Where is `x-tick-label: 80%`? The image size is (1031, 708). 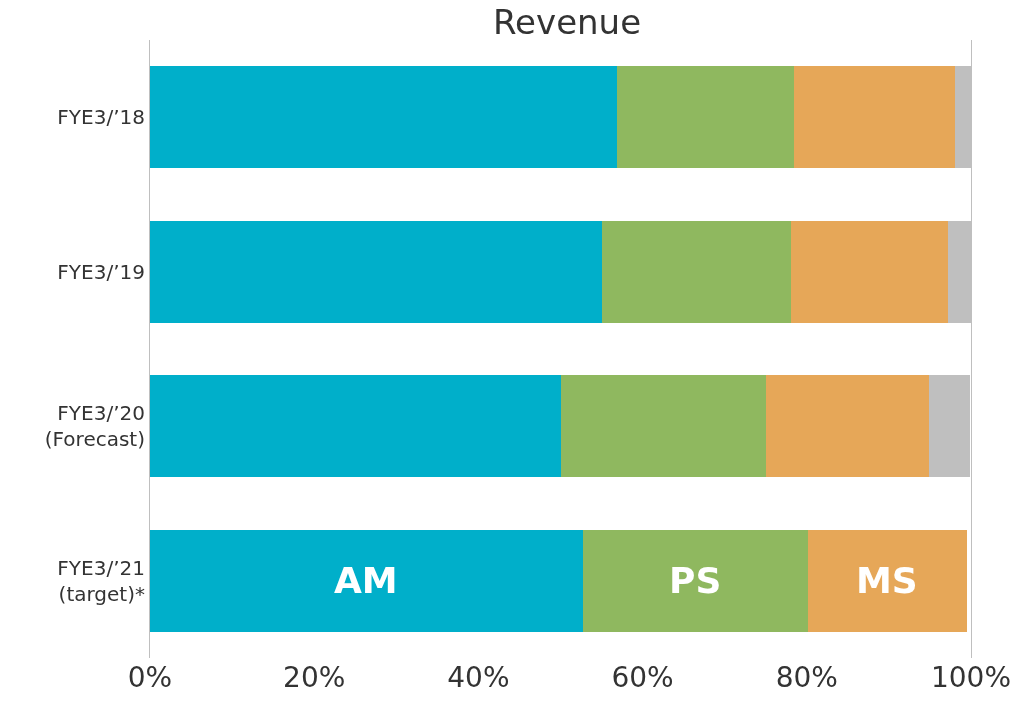
x-tick-label: 80% is located at coordinates (806, 677).